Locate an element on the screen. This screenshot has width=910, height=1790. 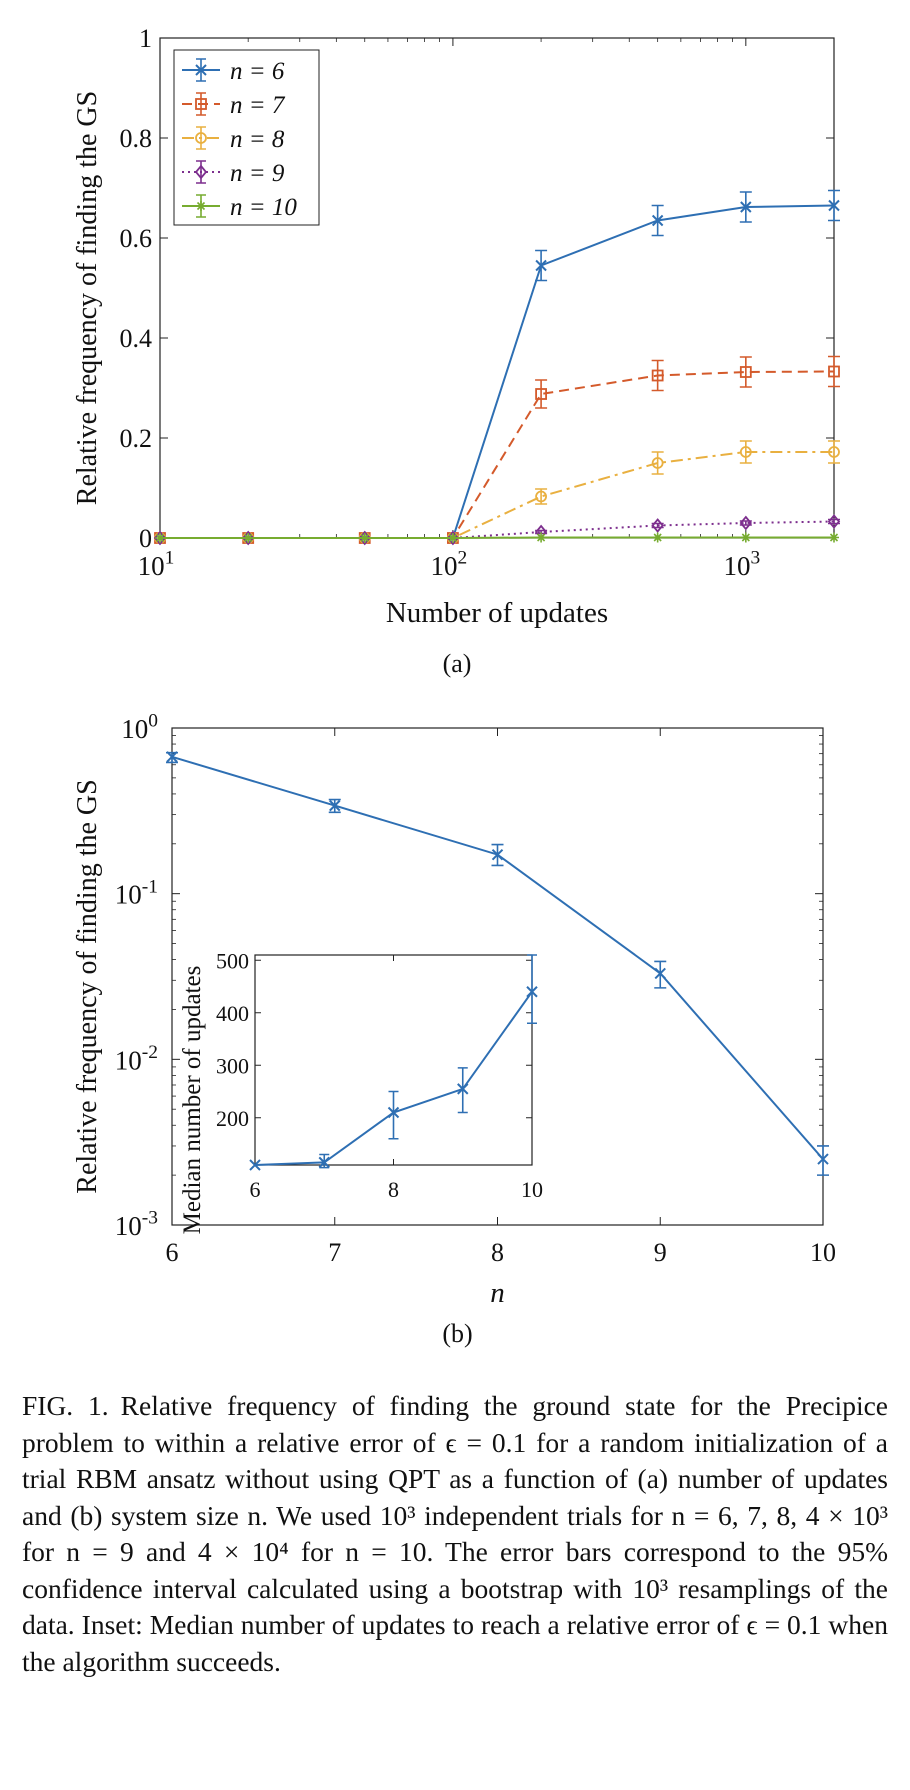
inset-x-tick-label: 8 is located at coordinates (393, 1189).